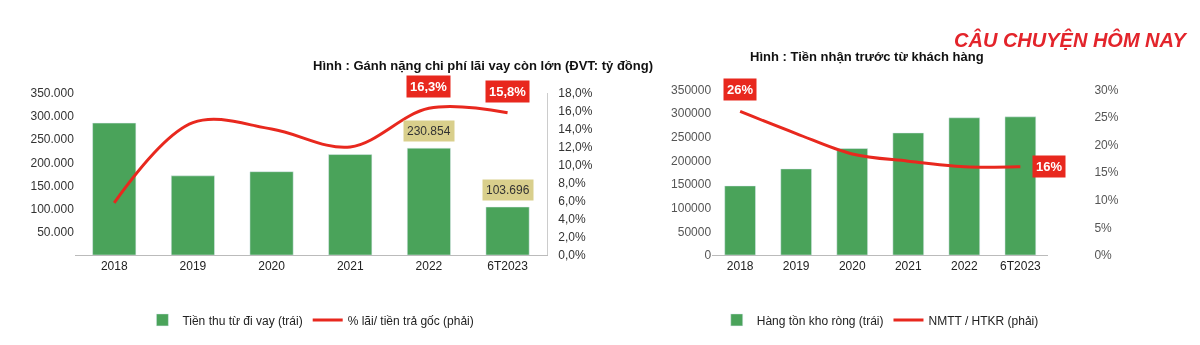 This screenshot has height=345, width=1200. Describe the element at coordinates (1103, 227) in the screenshot. I see `y2-tick-label: 5%` at that location.